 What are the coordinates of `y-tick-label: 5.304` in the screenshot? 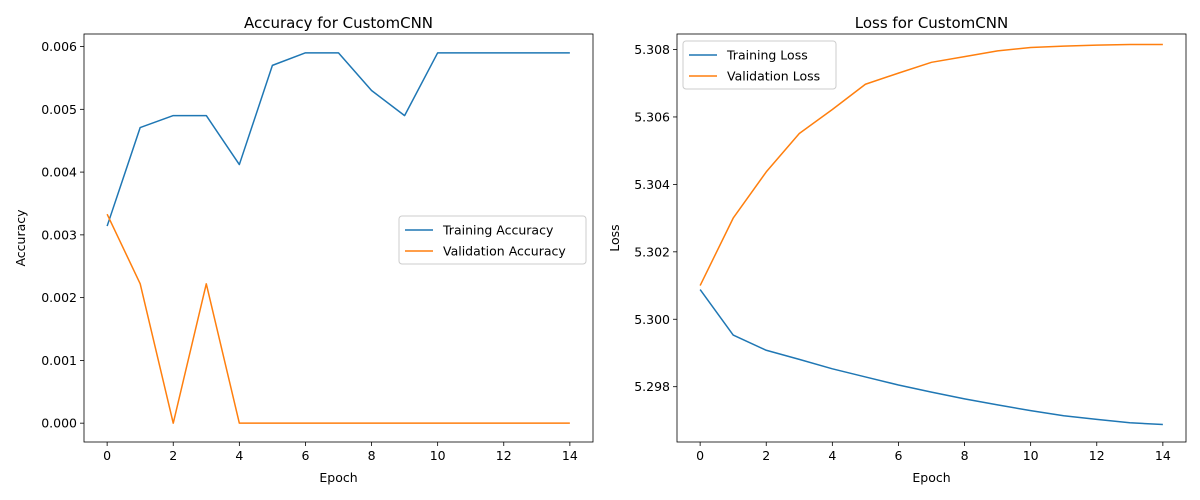 It's located at (652, 184).